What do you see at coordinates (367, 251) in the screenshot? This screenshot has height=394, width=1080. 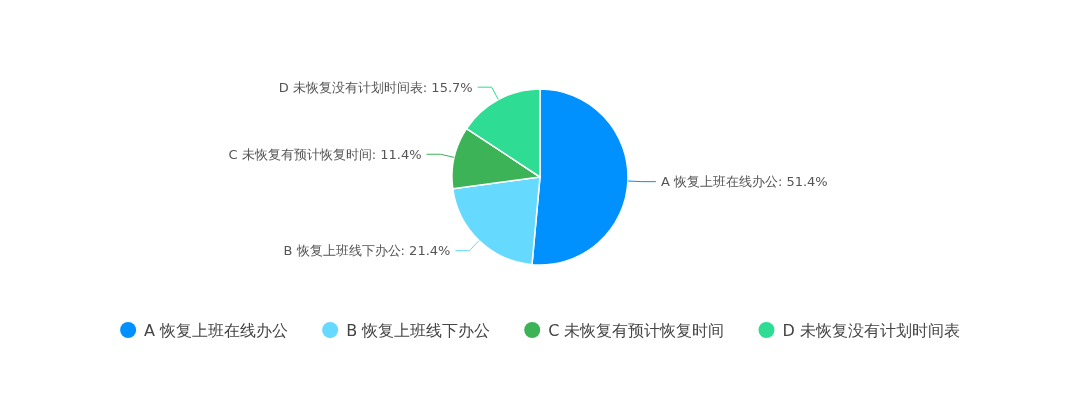 I see `data-label: B 恢复上班线下办公: 21.4%` at bounding box center [367, 251].